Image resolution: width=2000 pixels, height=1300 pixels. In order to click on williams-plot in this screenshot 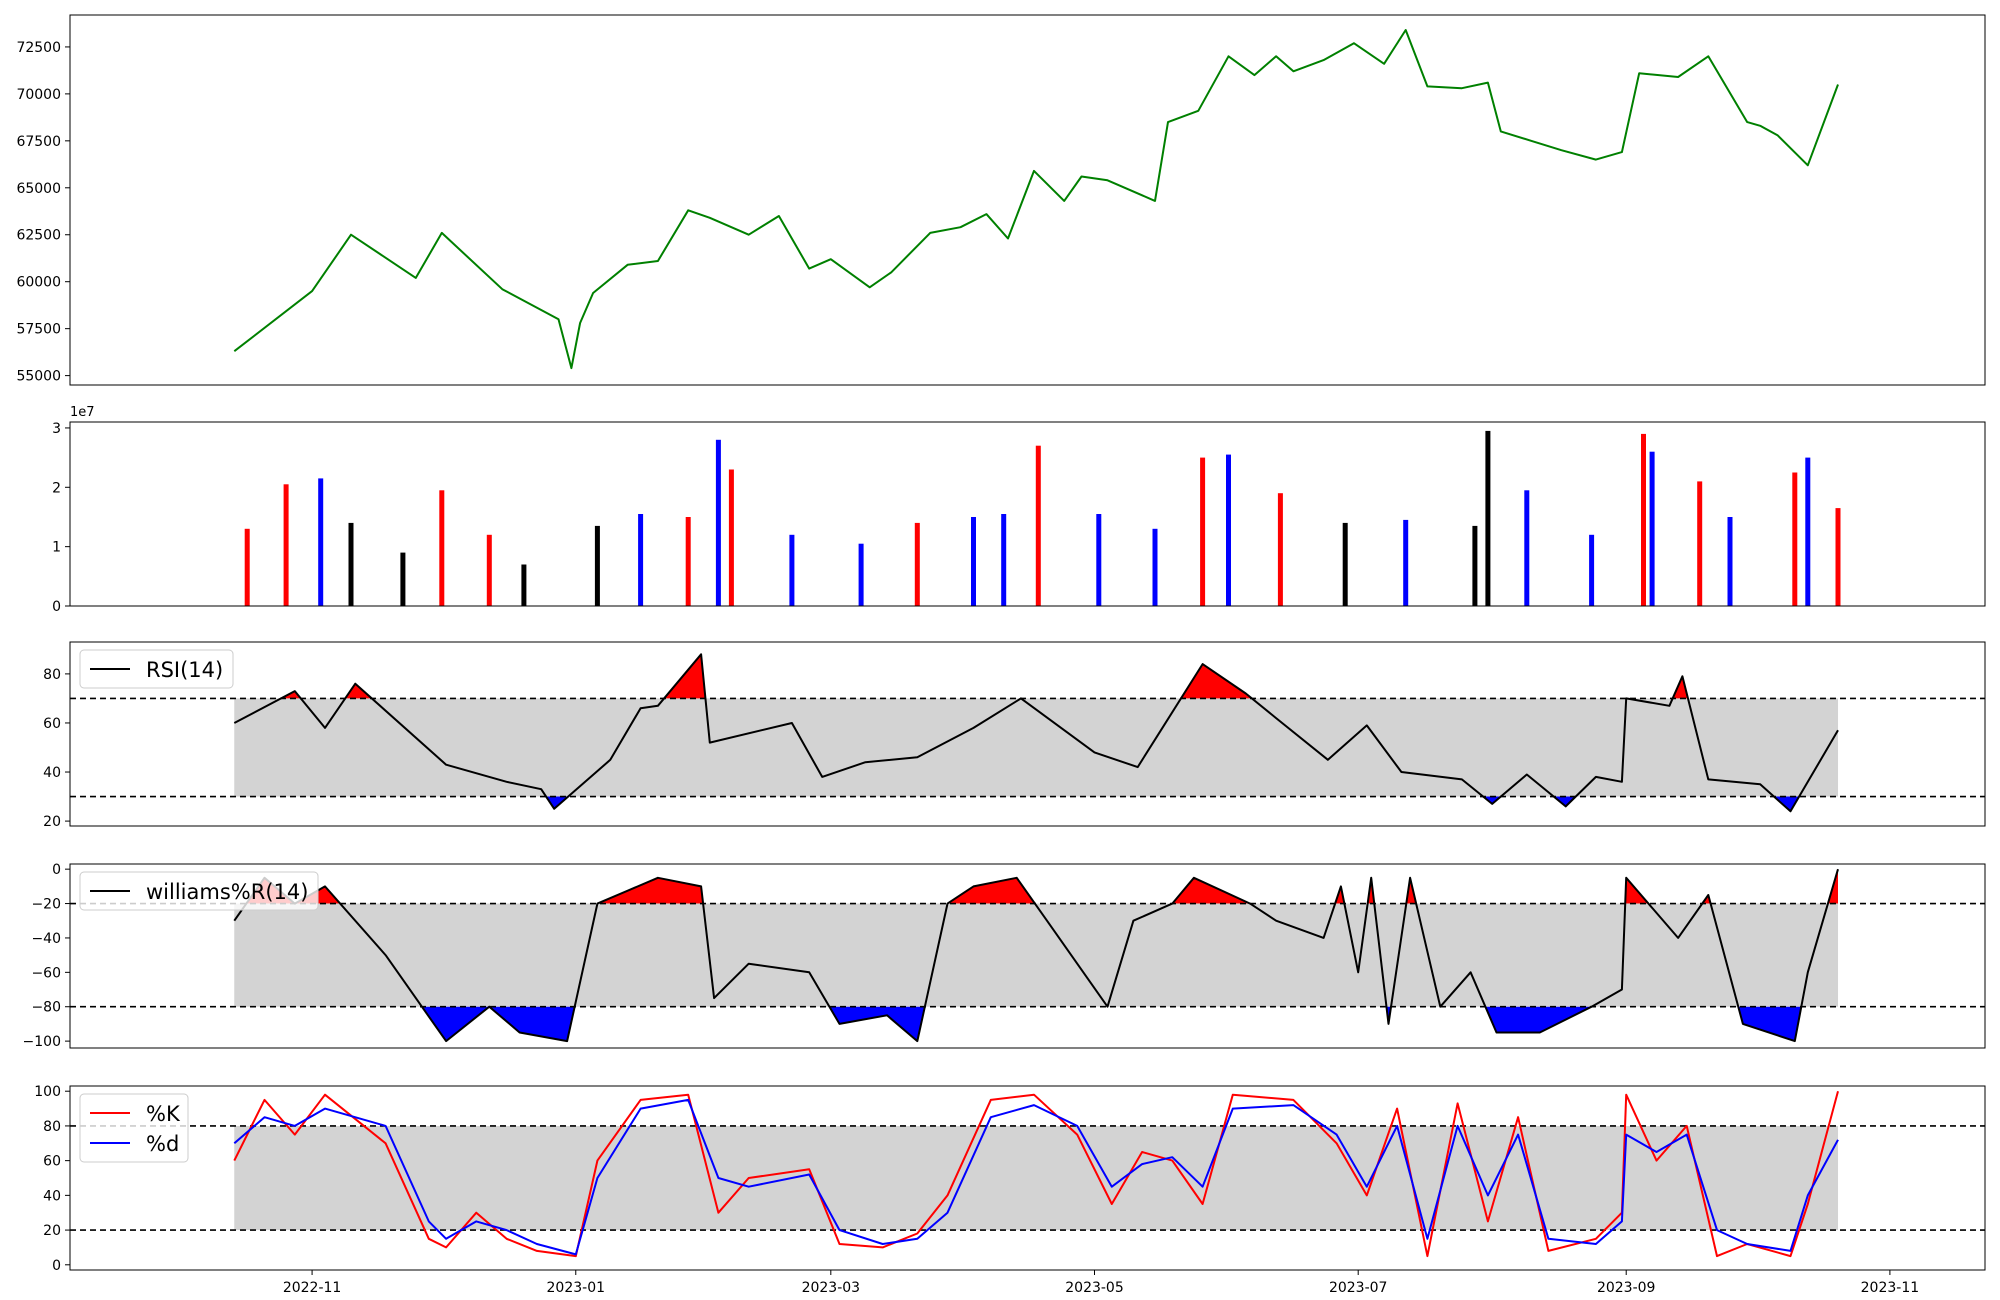, I will do `click(1027, 955)`.